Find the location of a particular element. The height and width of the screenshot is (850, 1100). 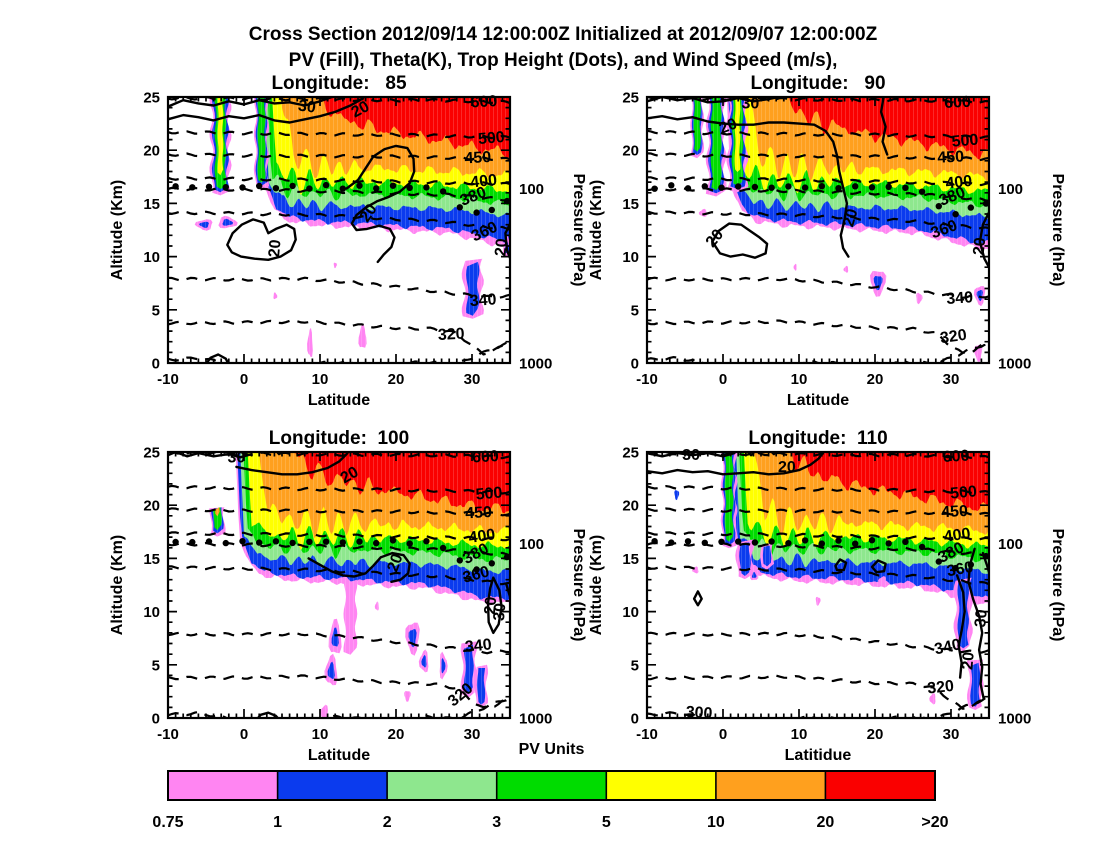

y-tick-label: 0 is located at coordinates (635, 364).